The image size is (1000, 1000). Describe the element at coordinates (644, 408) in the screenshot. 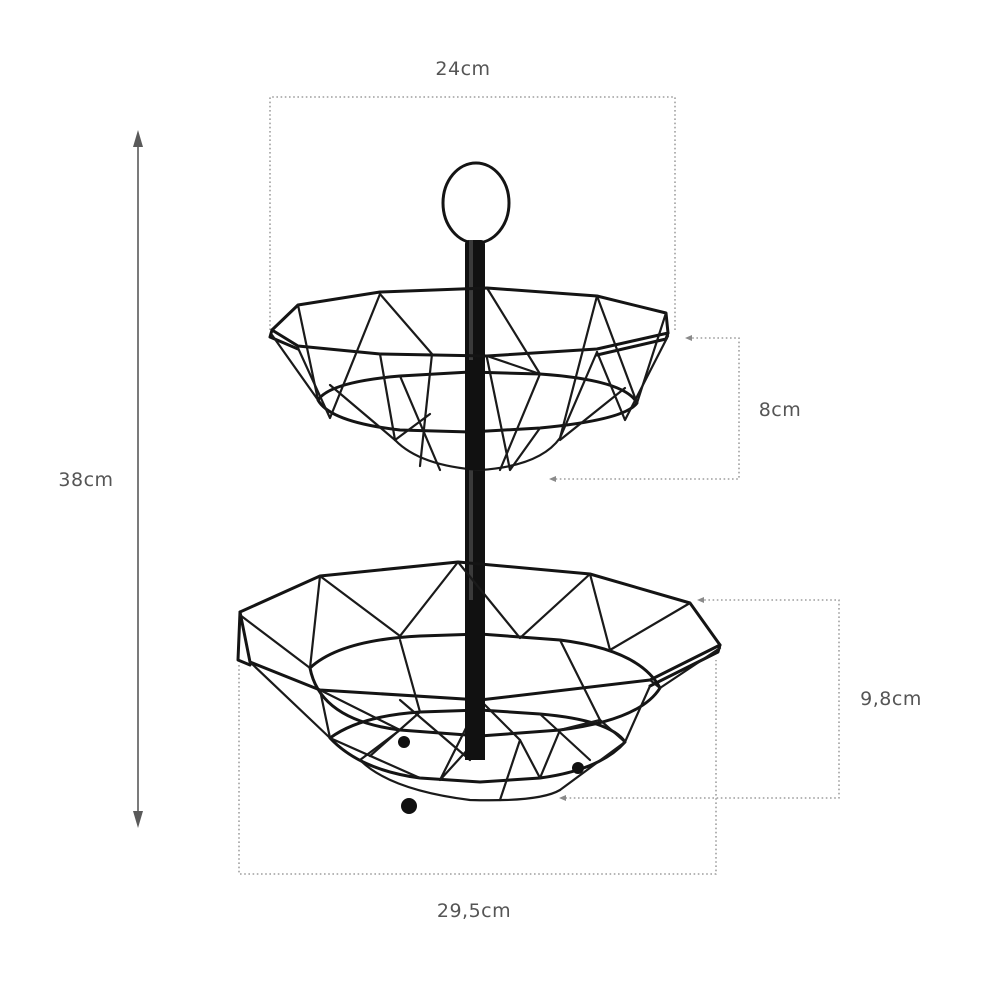

I see `top-depth-guide` at that location.